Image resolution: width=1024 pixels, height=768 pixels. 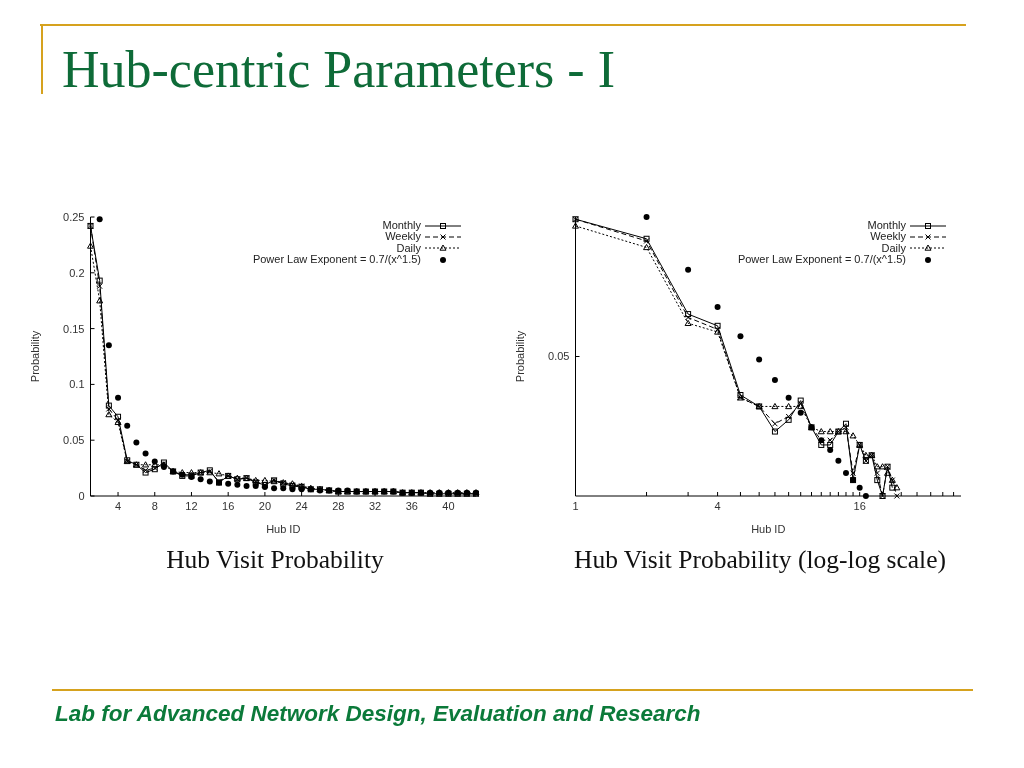 I want to click on text: Hub Visit Probability, so click(x=275, y=560).